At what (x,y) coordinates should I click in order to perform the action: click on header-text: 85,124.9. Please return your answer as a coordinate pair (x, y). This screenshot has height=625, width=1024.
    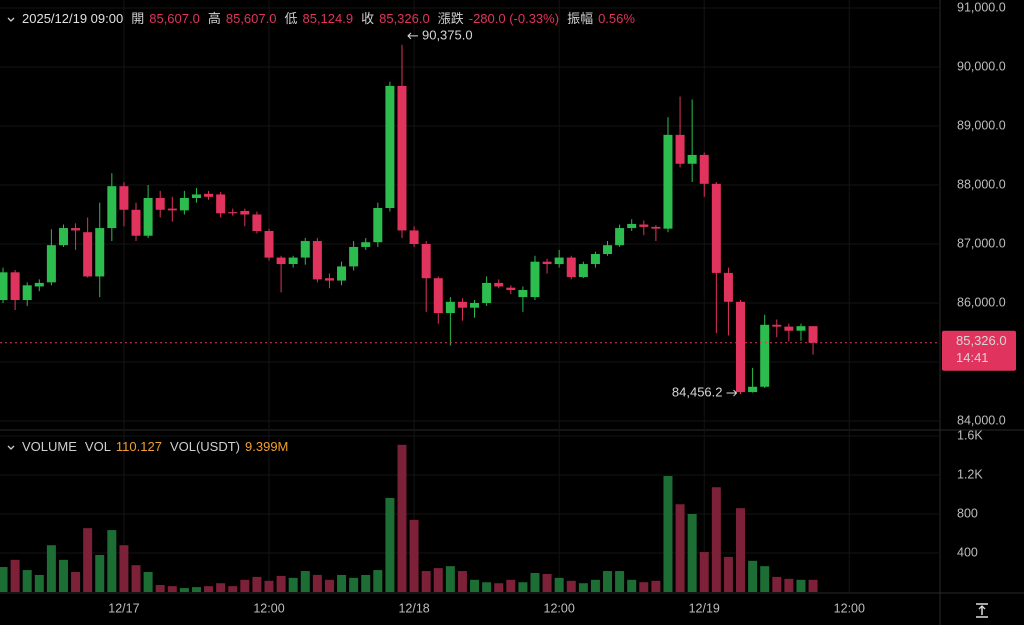
    Looking at the image, I should click on (327, 18).